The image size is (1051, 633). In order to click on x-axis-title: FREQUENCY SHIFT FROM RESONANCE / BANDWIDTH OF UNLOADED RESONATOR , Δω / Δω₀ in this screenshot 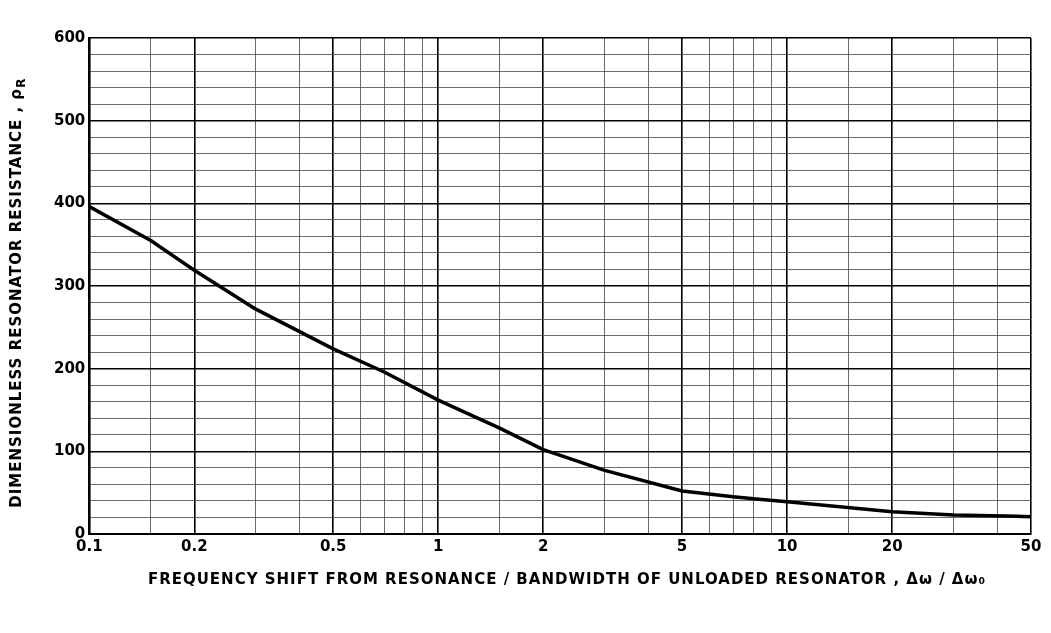, I will do `click(567, 579)`.